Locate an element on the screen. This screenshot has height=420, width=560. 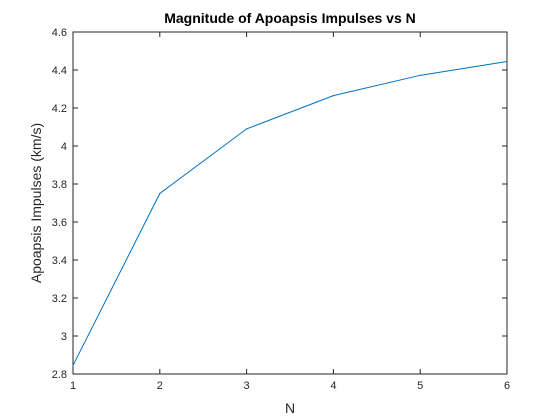
y-tick-label: 4 is located at coordinates (64, 147).